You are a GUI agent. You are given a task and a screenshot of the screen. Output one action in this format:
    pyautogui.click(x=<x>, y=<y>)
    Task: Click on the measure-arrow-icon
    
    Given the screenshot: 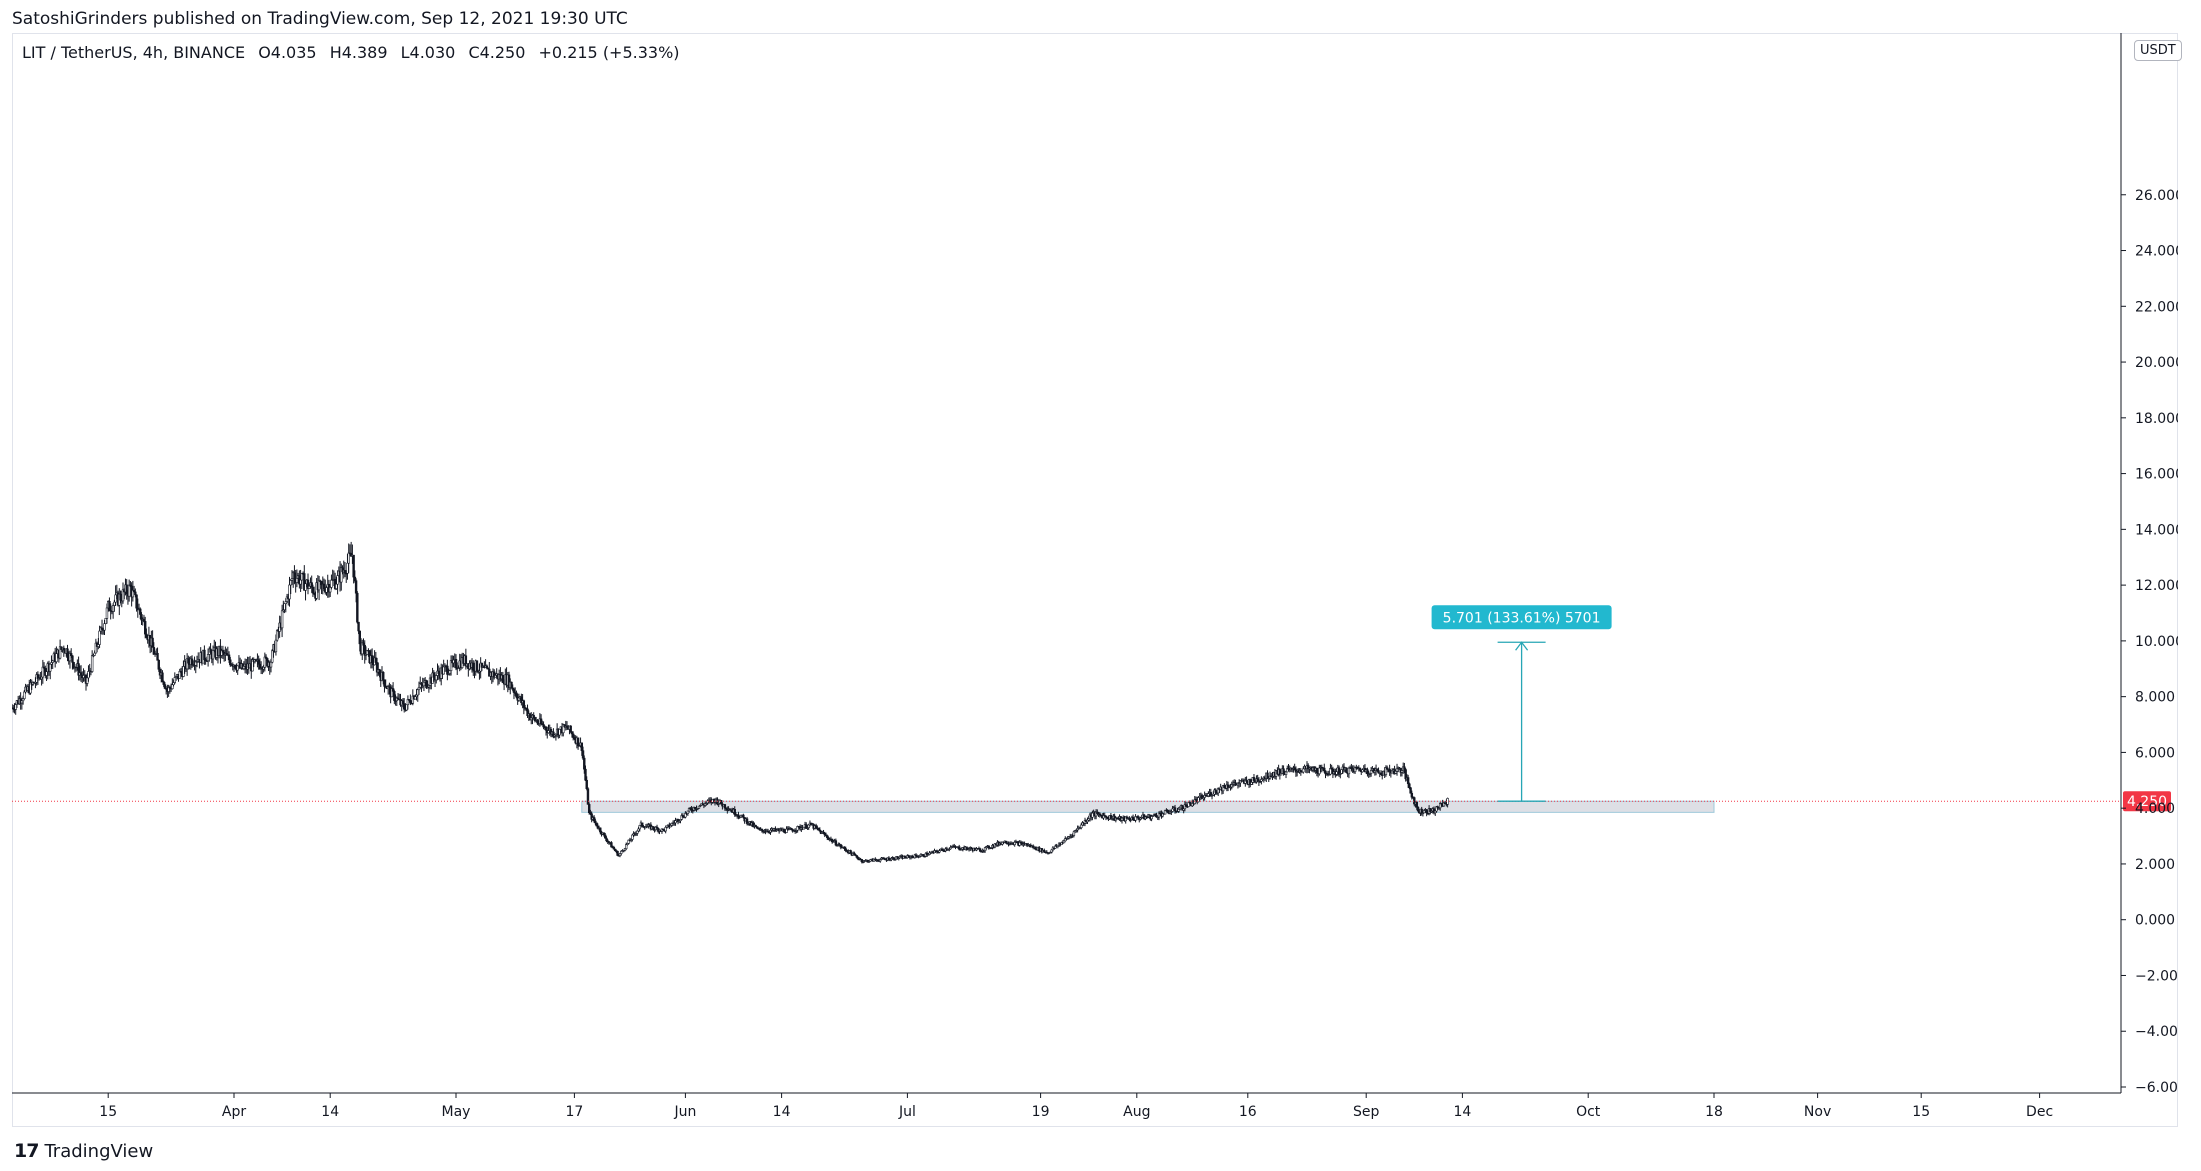 What is the action you would take?
    pyautogui.click(x=1522, y=646)
    